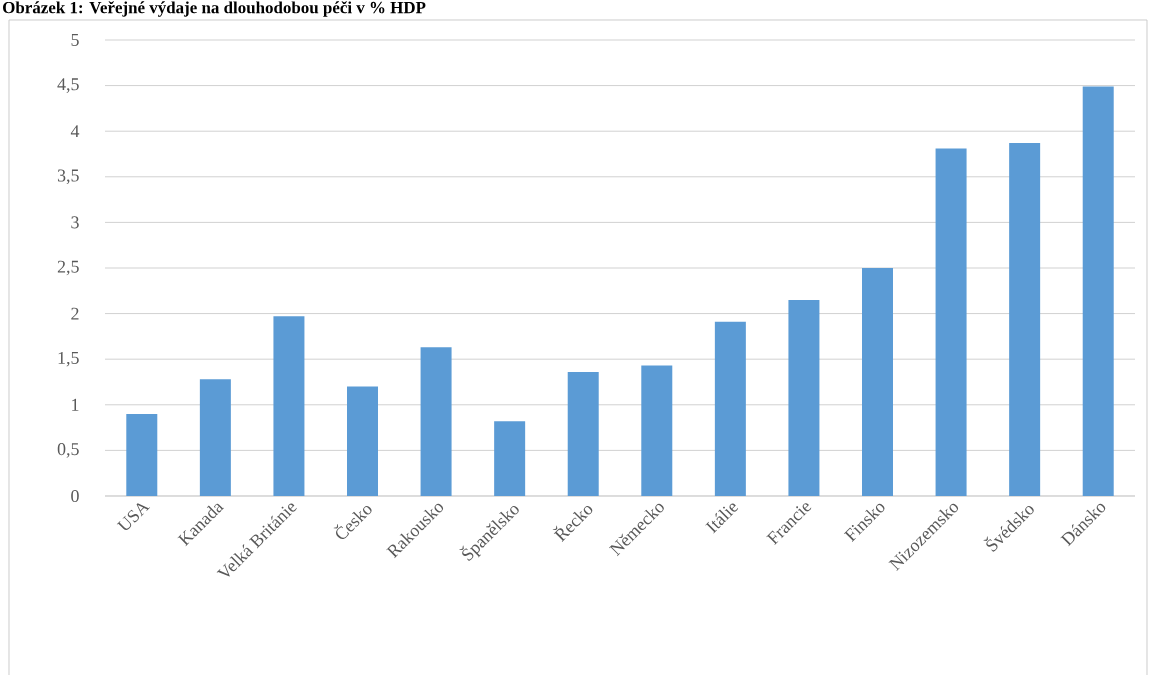  Describe the element at coordinates (68, 268) in the screenshot. I see `y-tick-label: 2,5` at that location.